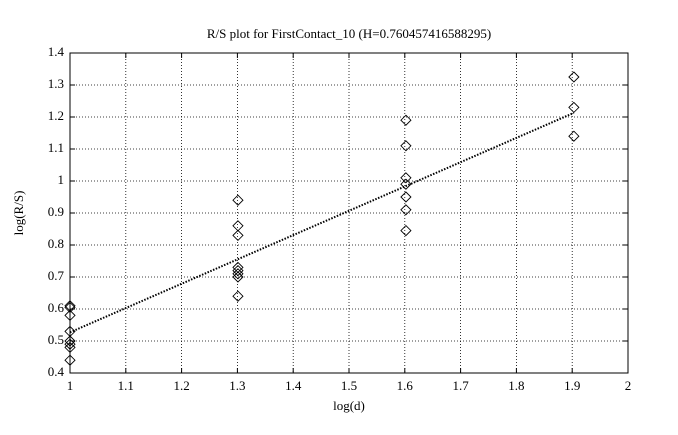 The image size is (678, 435). Describe the element at coordinates (56, 115) in the screenshot. I see `y-tick-label: 1.2` at that location.